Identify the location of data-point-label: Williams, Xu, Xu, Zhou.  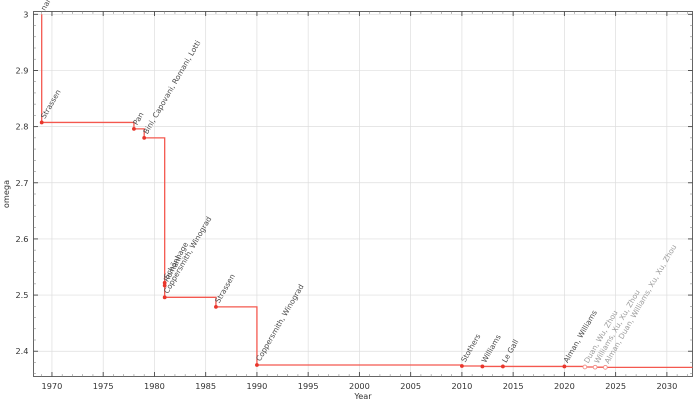
(617, 326).